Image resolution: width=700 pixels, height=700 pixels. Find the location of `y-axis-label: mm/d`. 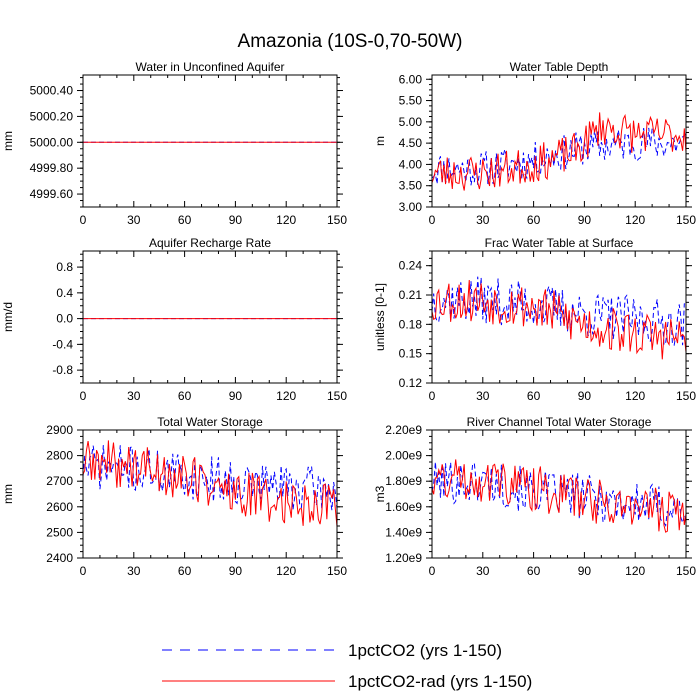

y-axis-label: mm/d is located at coordinates (8, 317).